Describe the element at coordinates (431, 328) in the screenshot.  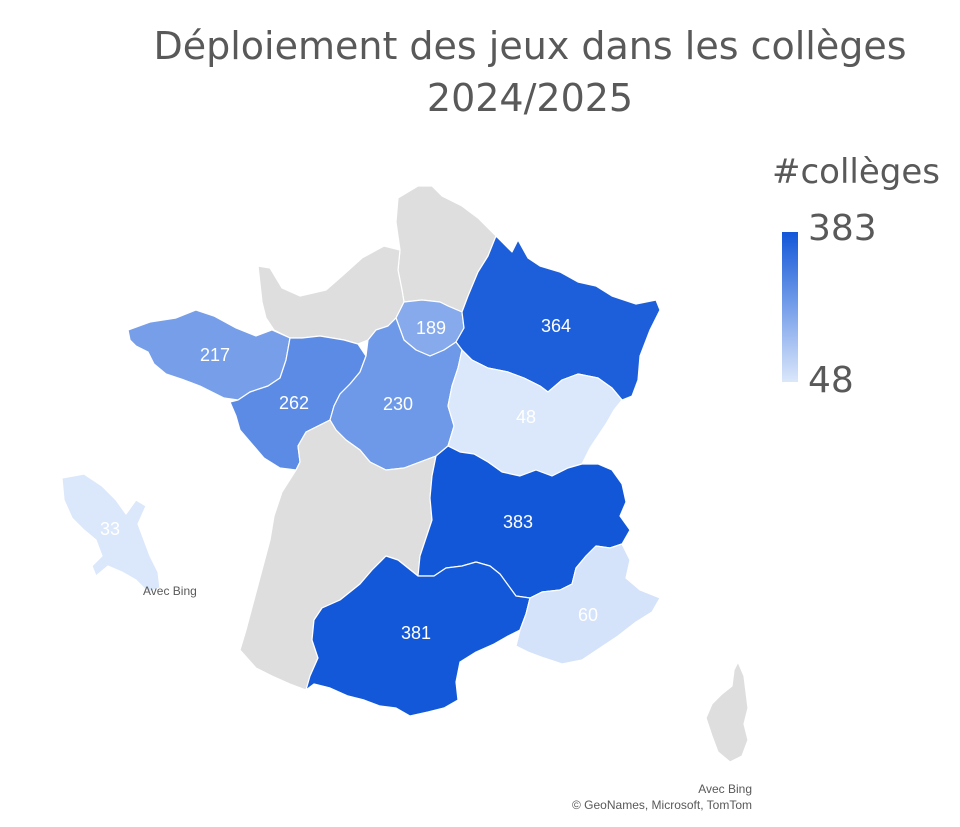
I see `label-ile-de-france: 189` at that location.